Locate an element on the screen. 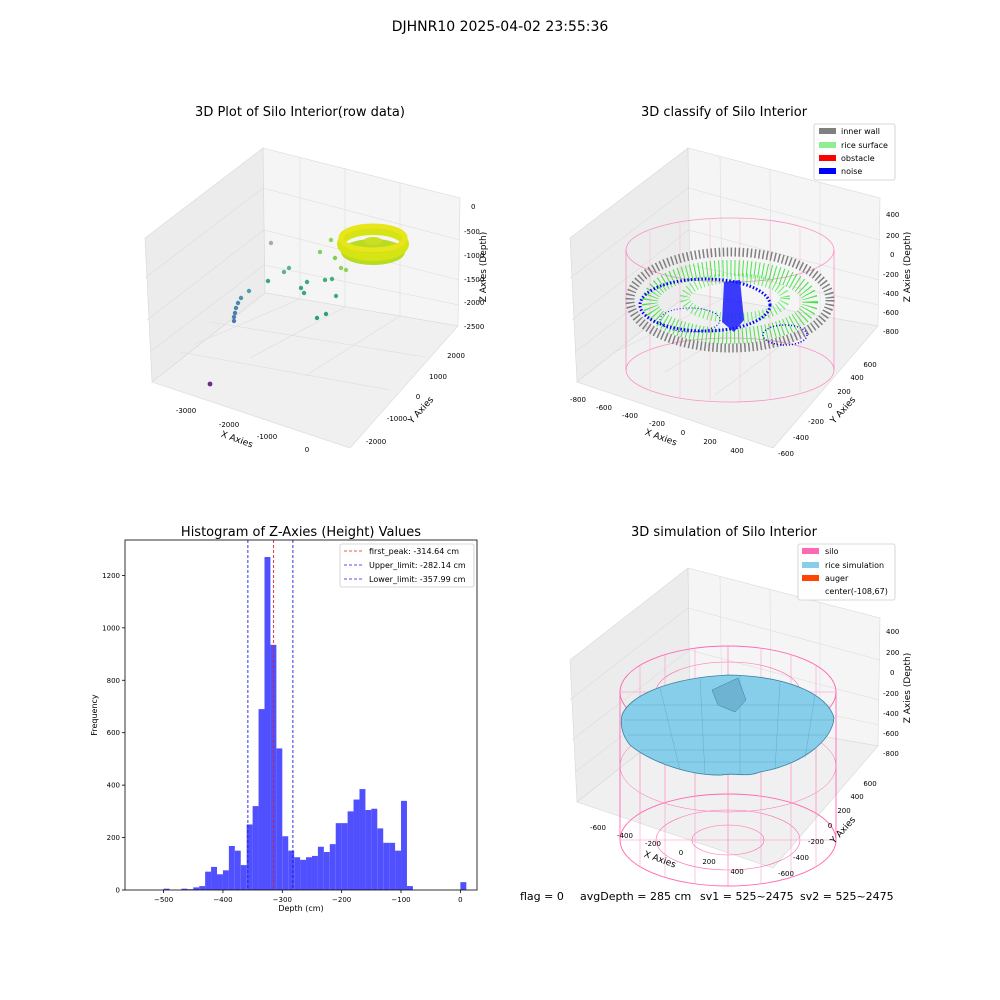 The width and height of the screenshot is (1000, 1000). legend-label-silo: silo is located at coordinates (832, 551).